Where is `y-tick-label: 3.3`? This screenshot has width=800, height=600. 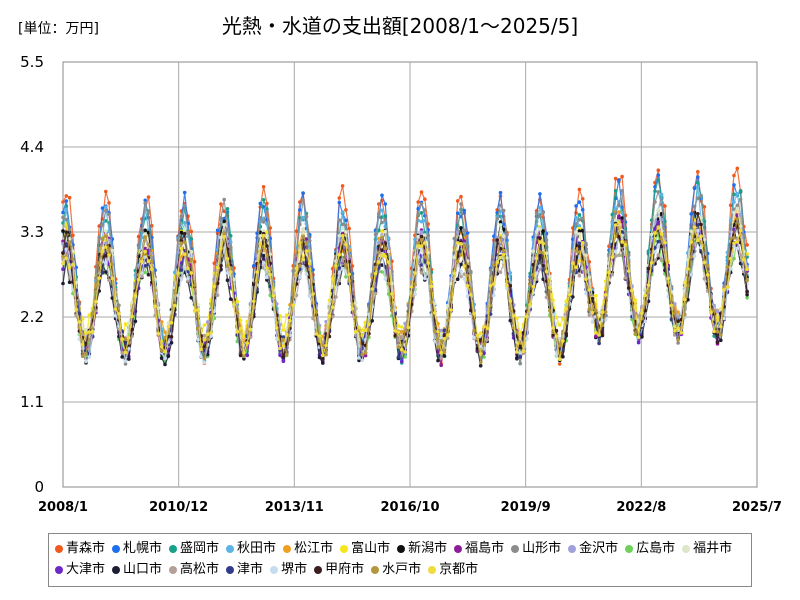
y-tick-label: 3.3 is located at coordinates (32, 232).